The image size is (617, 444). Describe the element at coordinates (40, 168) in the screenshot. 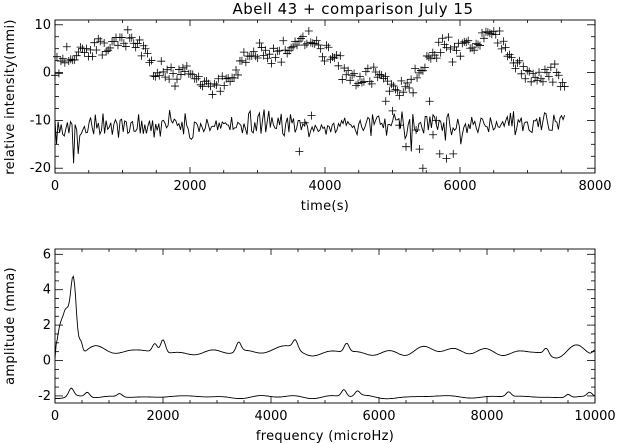

I see `top-y-tick-label: -20` at that location.